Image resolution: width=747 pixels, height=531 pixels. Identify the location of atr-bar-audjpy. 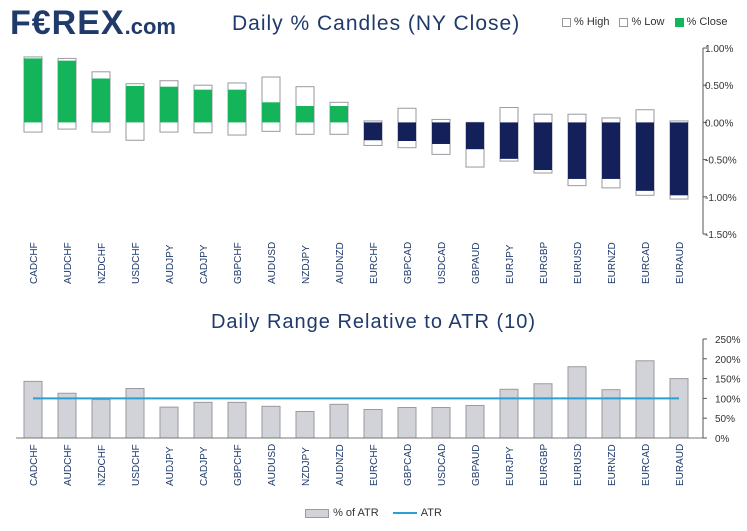
(169, 422).